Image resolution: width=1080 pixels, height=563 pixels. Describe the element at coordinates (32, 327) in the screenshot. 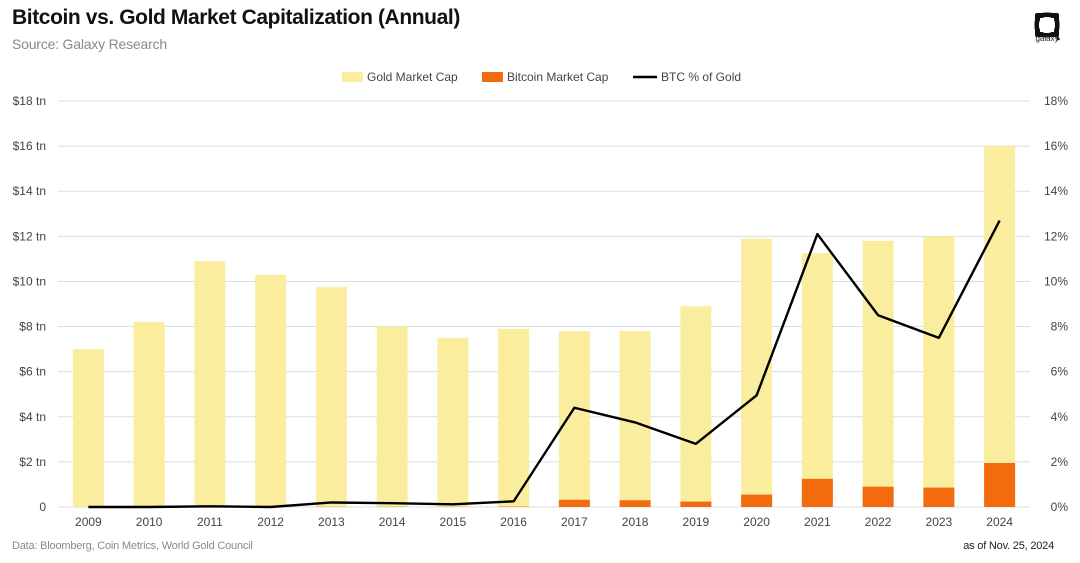

I see `y-left-tick-label: $8 tn` at that location.